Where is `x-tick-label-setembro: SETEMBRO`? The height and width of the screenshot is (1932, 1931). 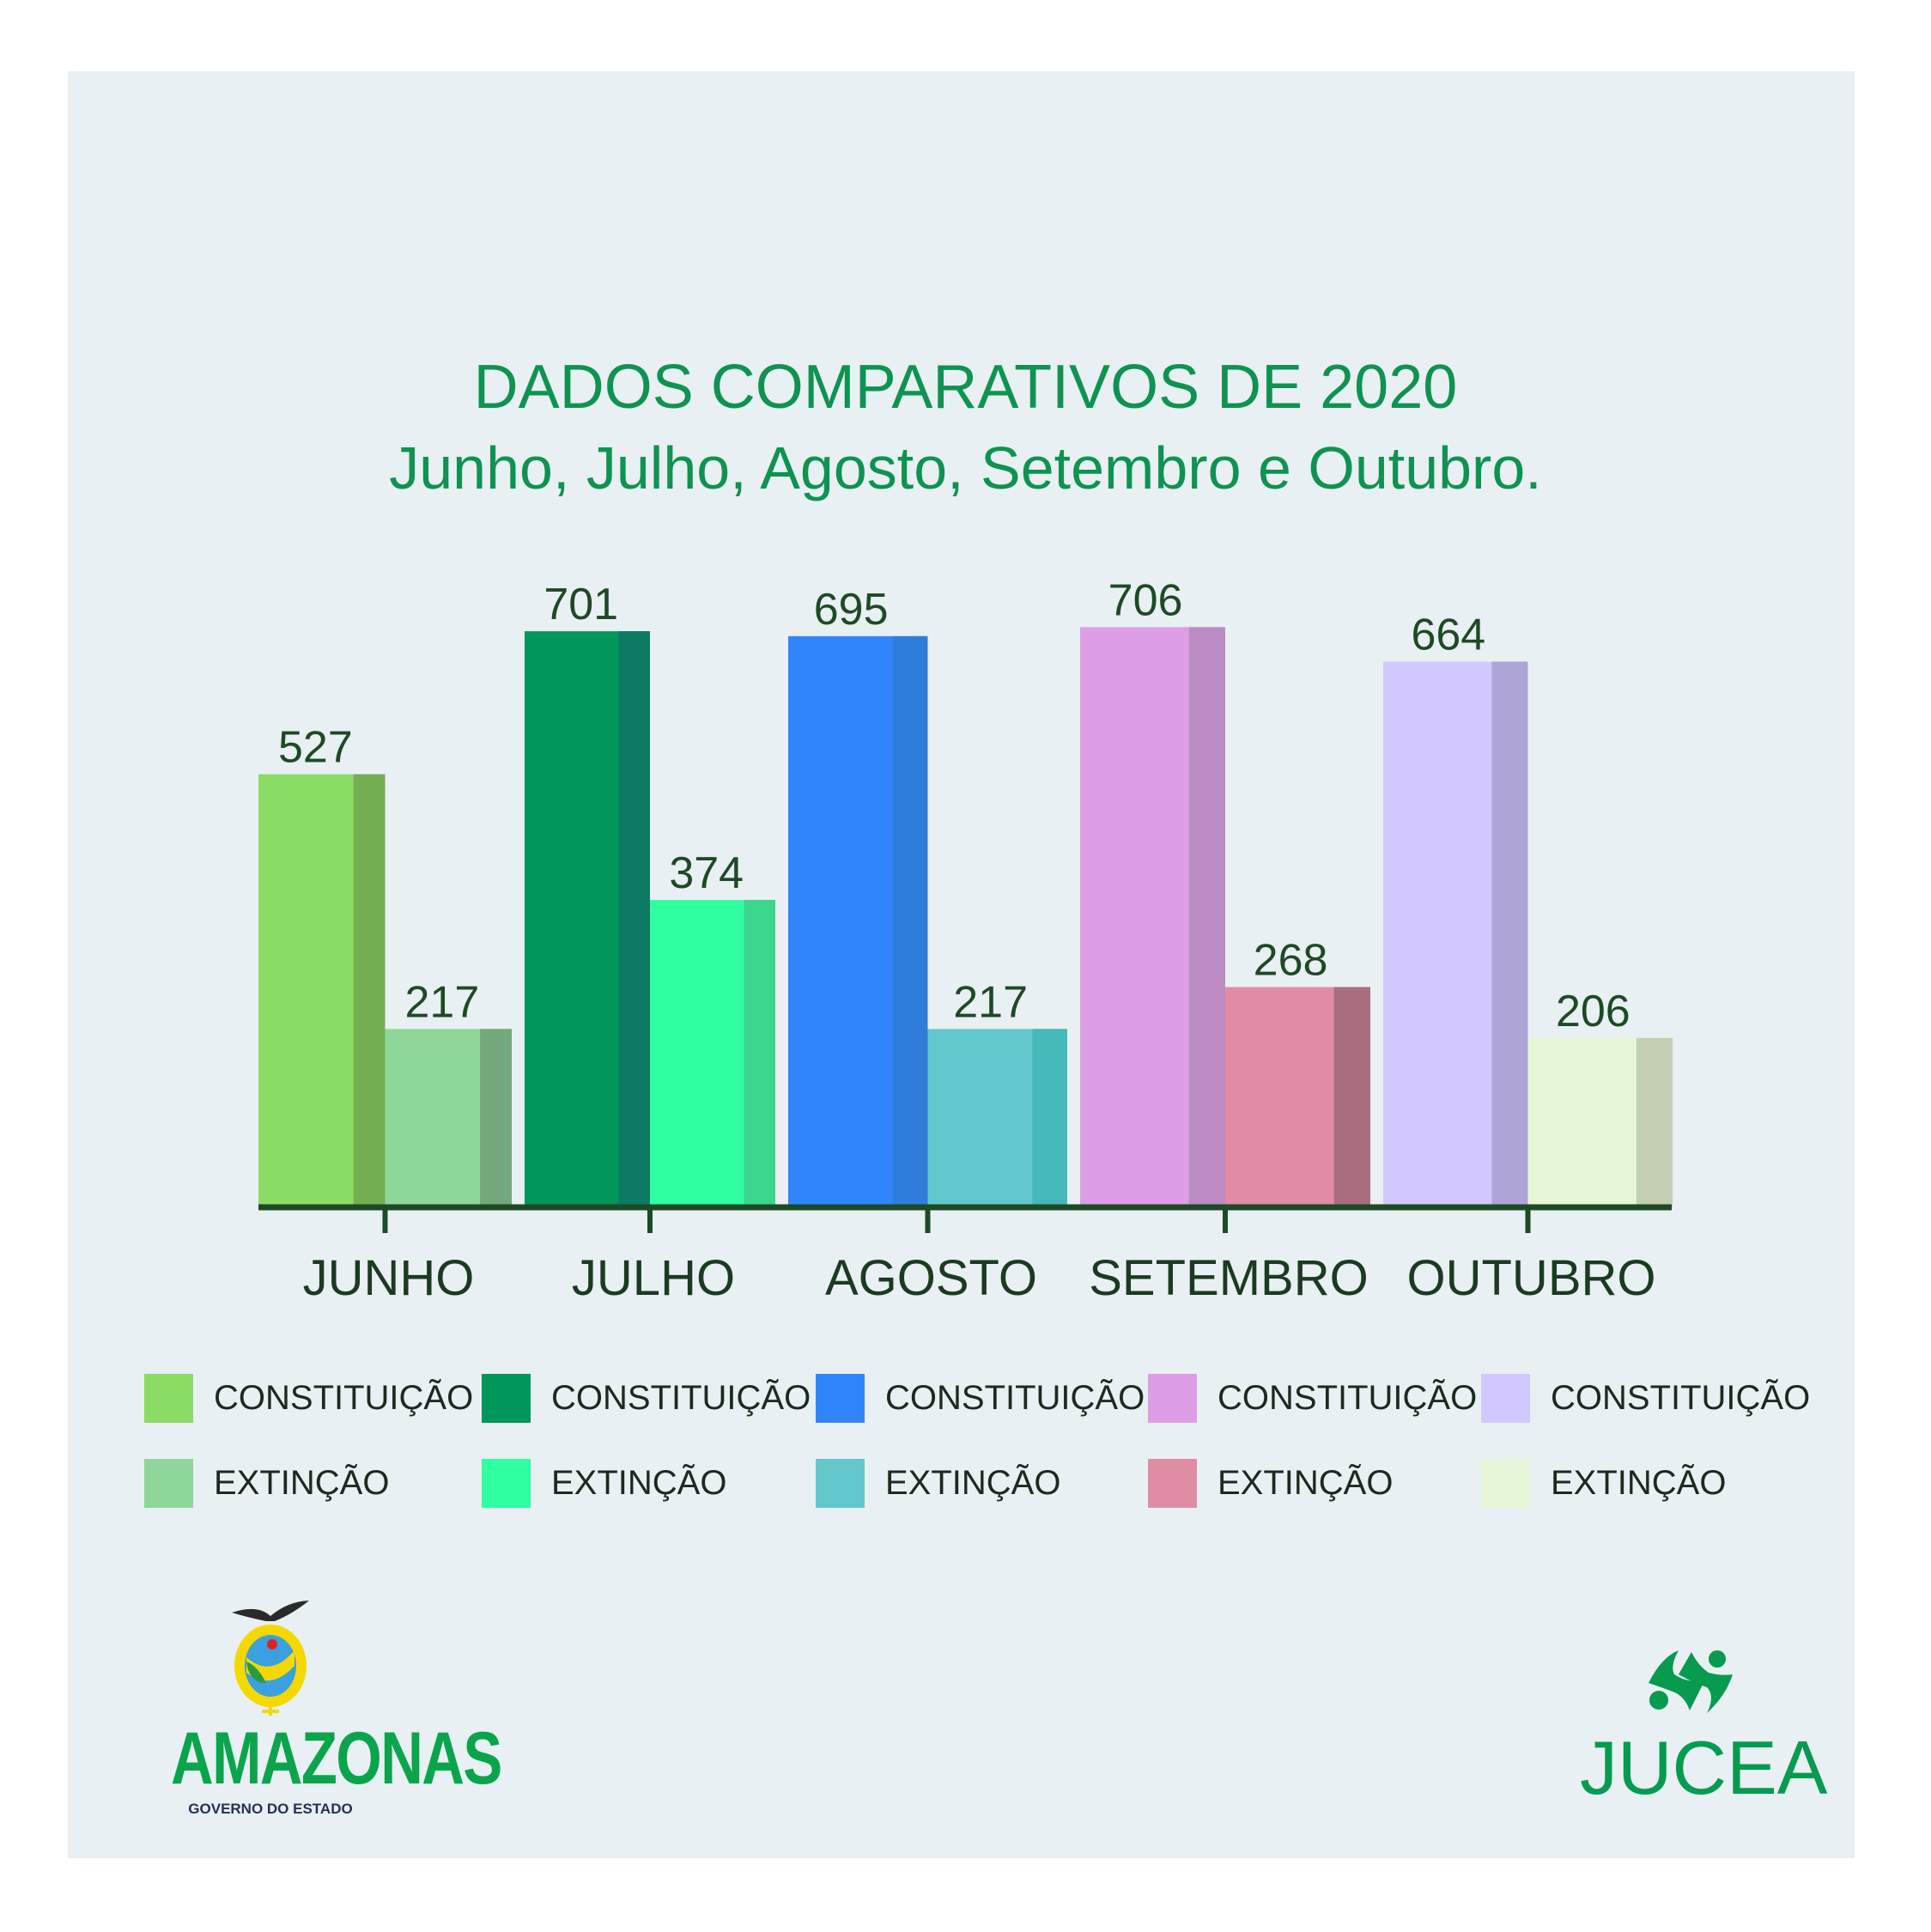 x-tick-label-setembro: SETEMBRO is located at coordinates (1229, 1278).